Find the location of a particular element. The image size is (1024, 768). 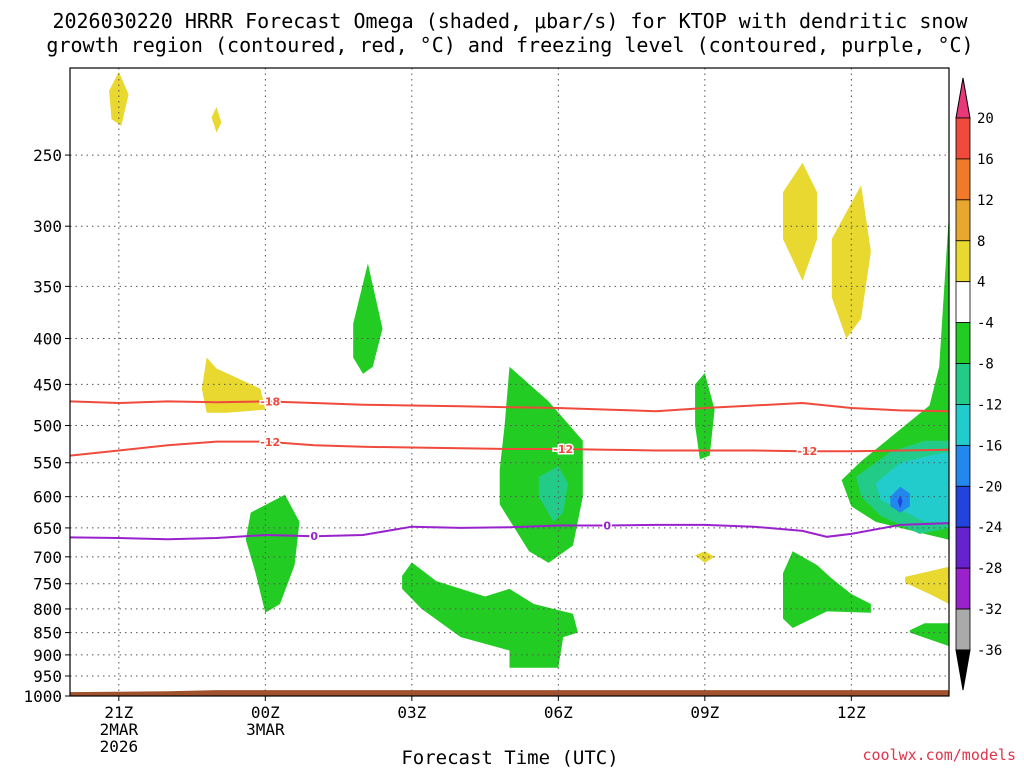

colorbar-label: 16 is located at coordinates (985, 160).